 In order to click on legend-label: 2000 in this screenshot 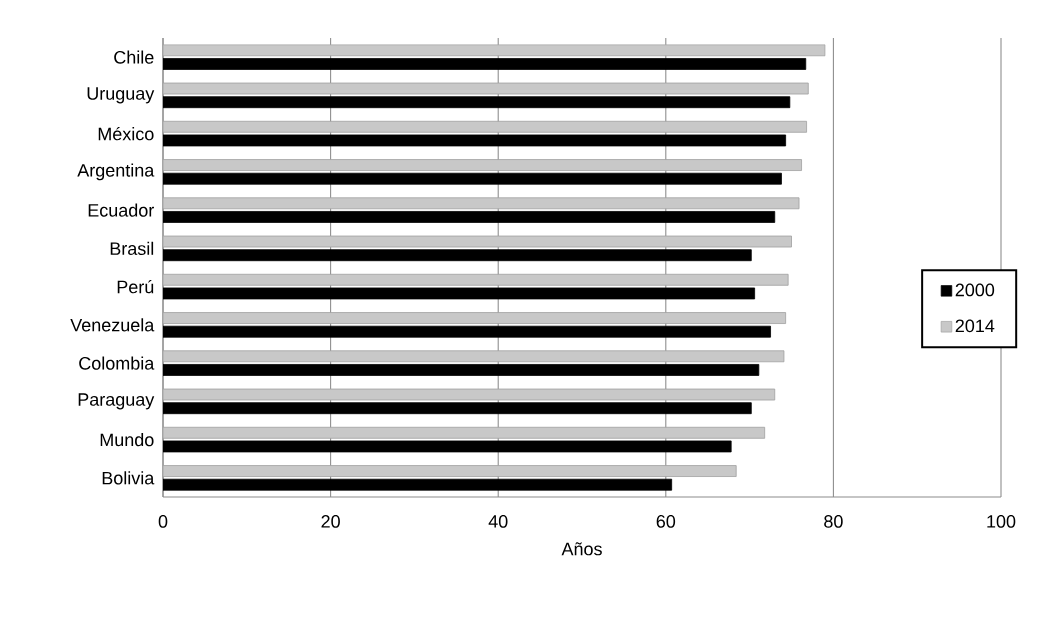, I will do `click(975, 290)`.